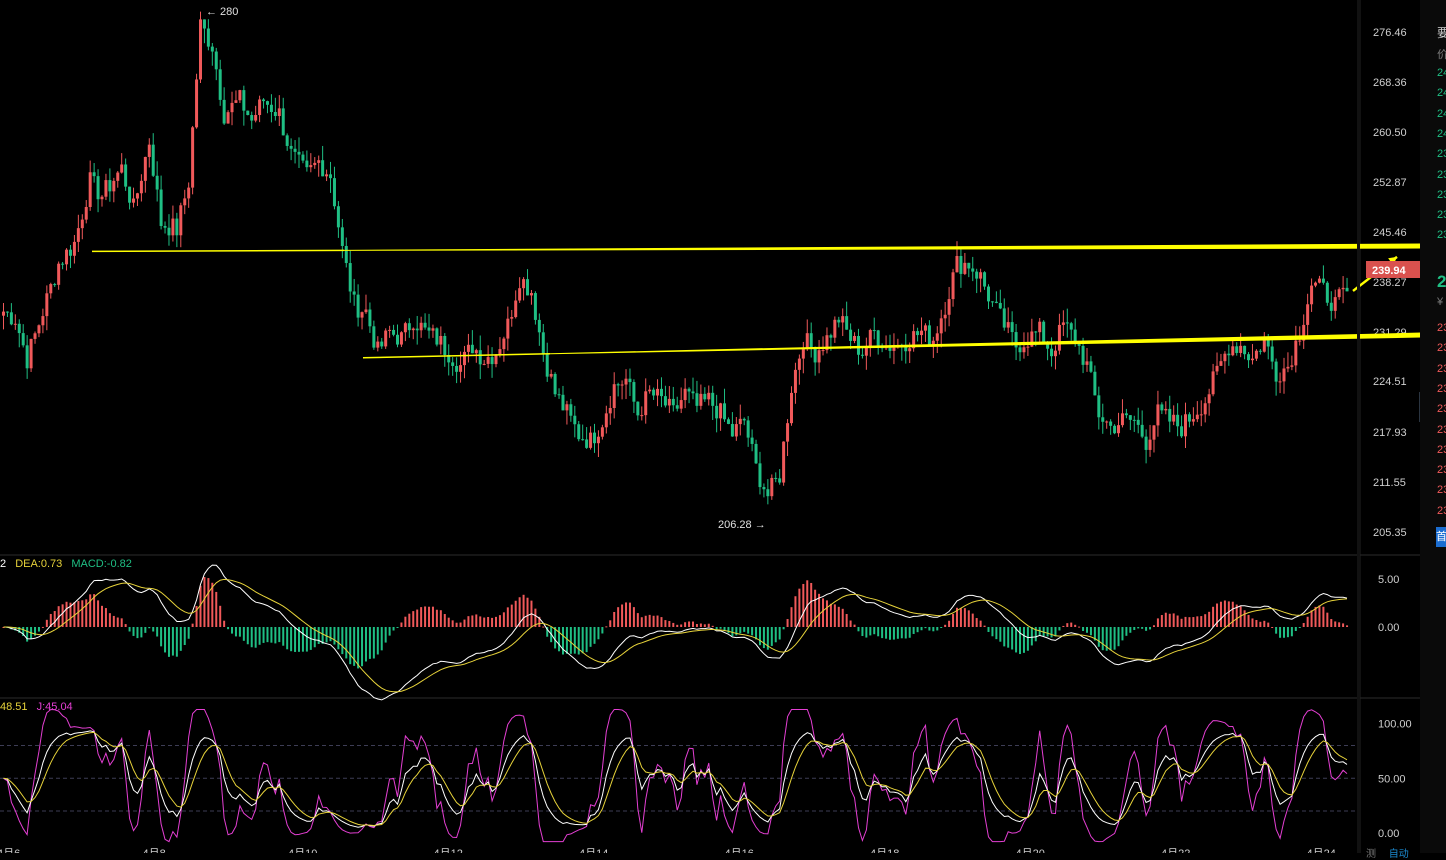 The image size is (1446, 860). What do you see at coordinates (1398, 854) in the screenshot?
I see `bottom-label-auto: 自动` at bounding box center [1398, 854].